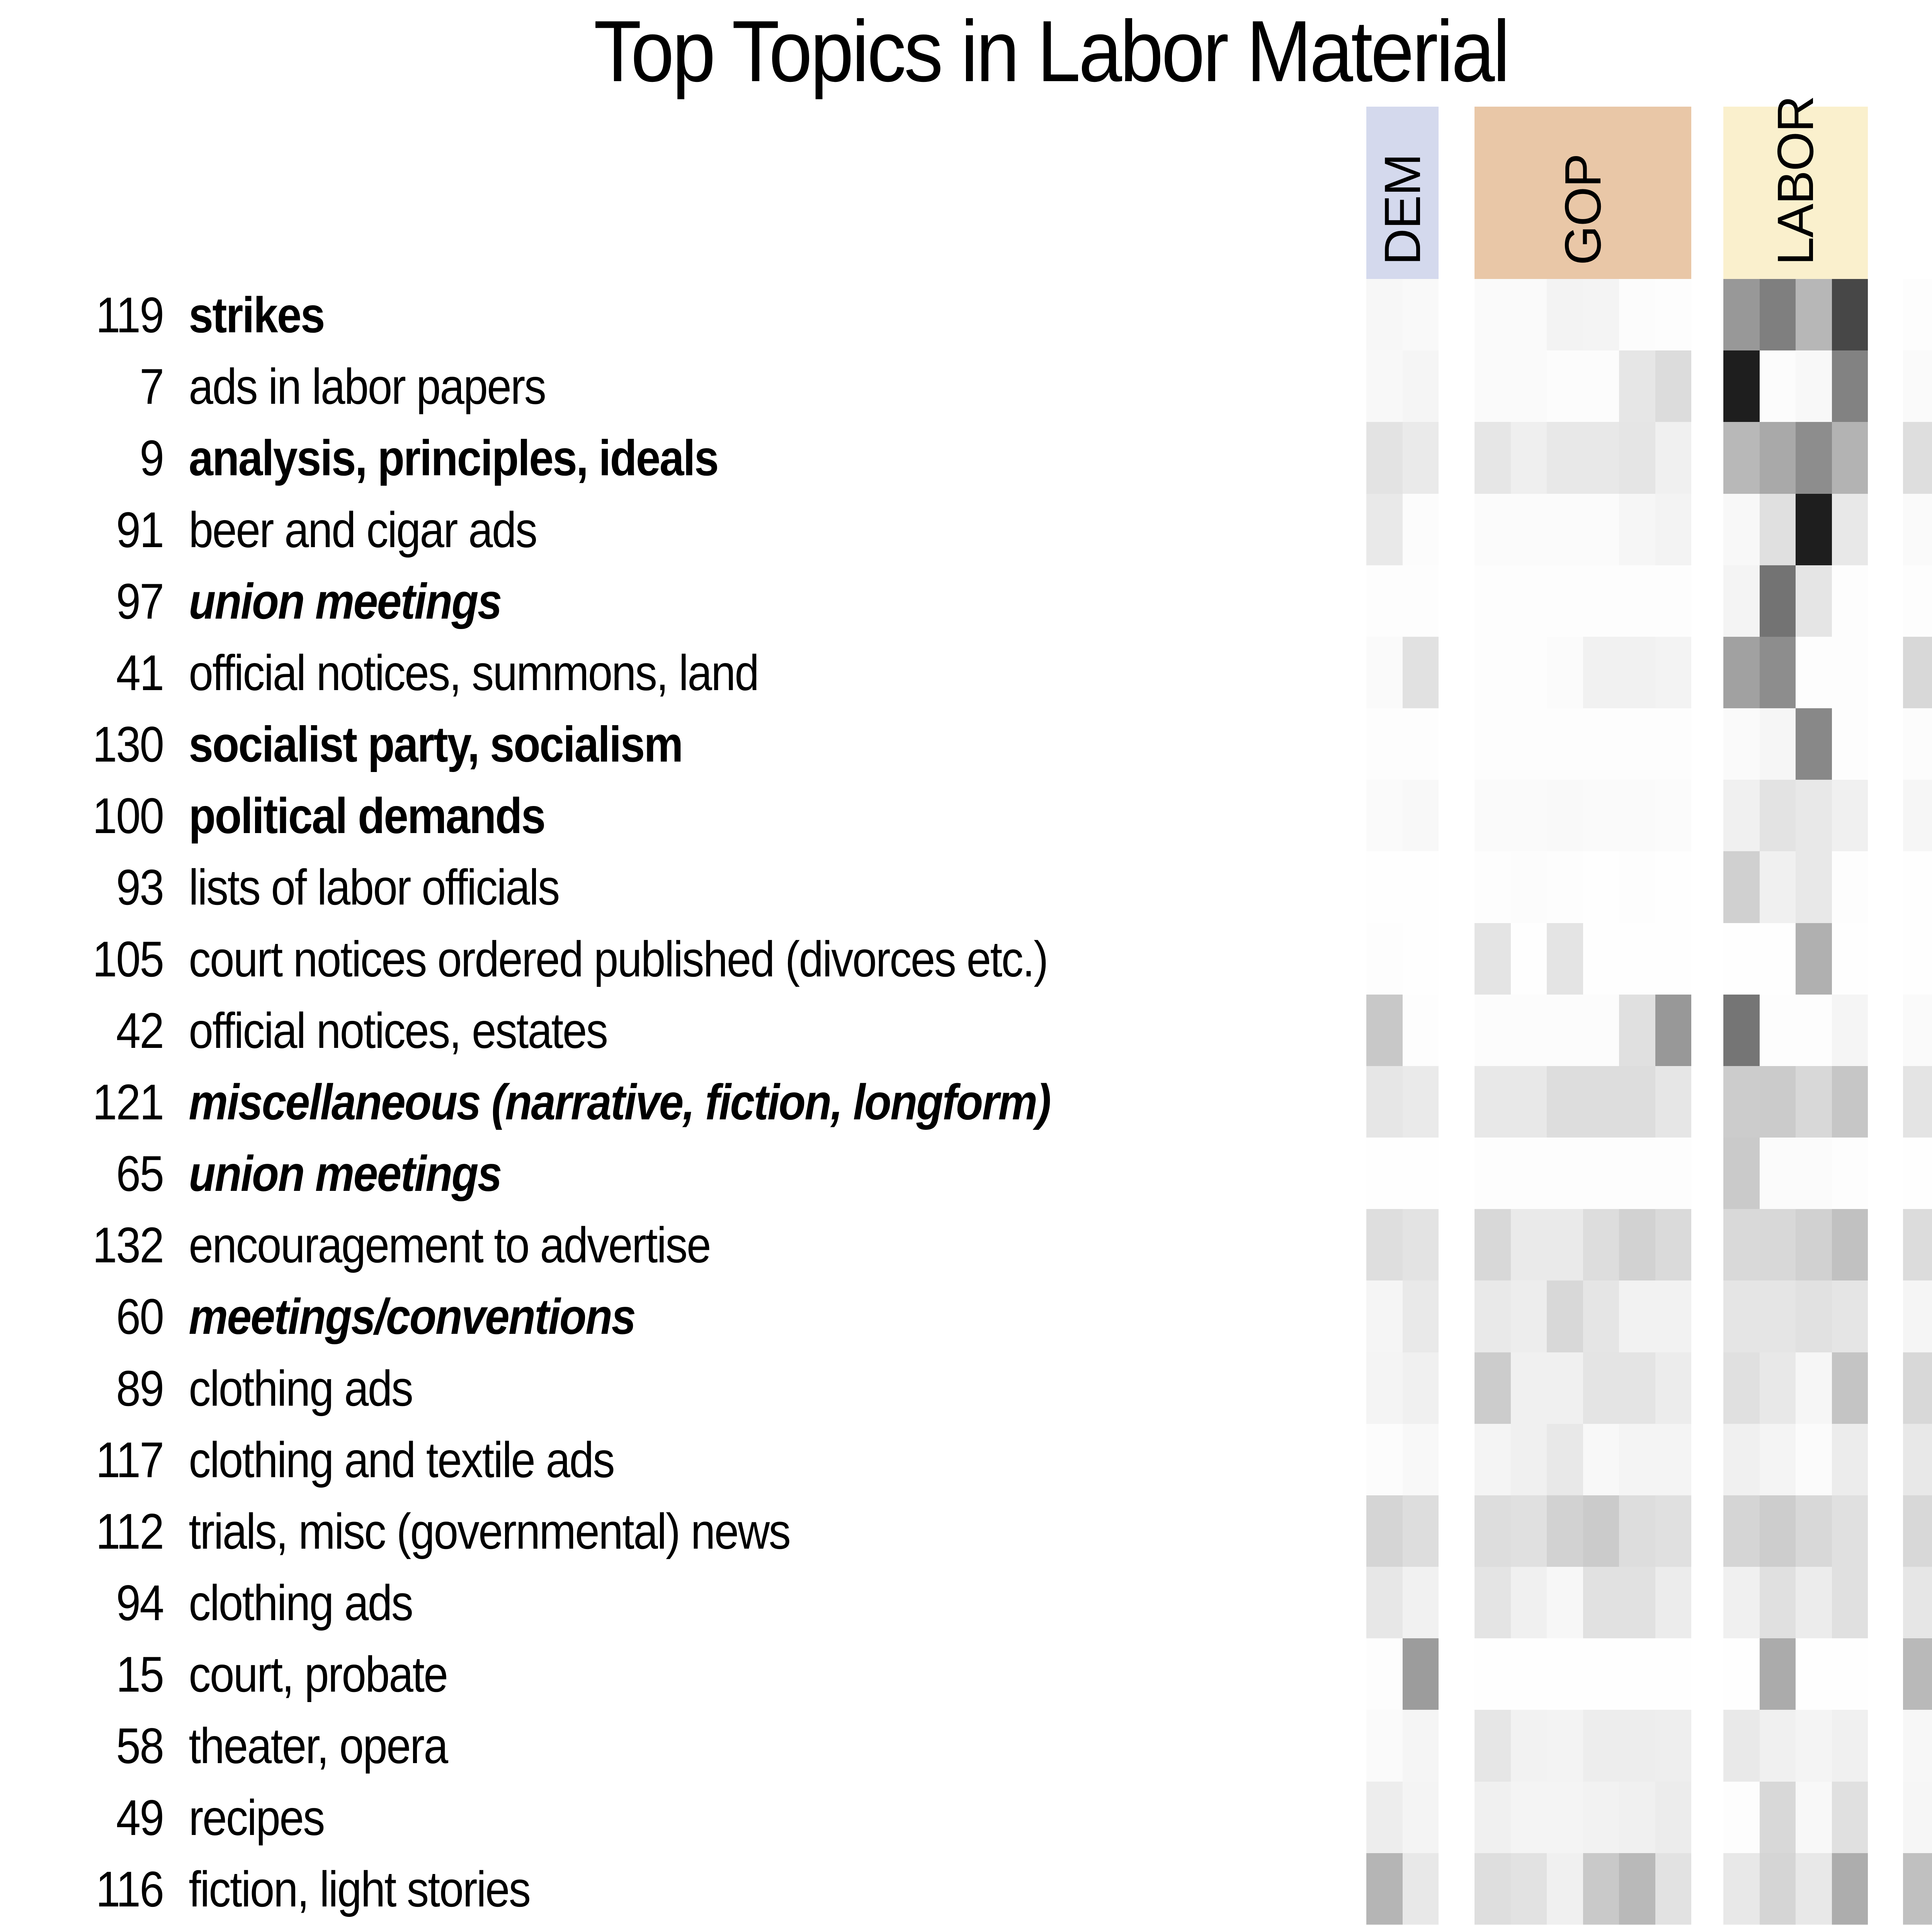 The image size is (1932, 1925). What do you see at coordinates (1565, 1674) in the screenshot?
I see `heatmap-cell-gop-r20-c3` at bounding box center [1565, 1674].